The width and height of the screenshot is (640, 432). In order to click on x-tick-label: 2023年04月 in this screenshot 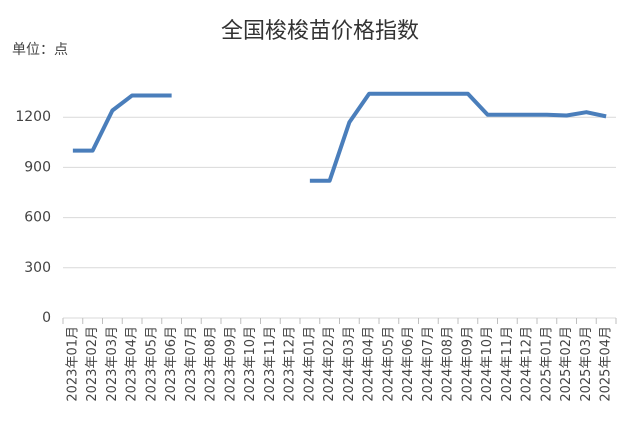, I will do `click(132, 364)`.